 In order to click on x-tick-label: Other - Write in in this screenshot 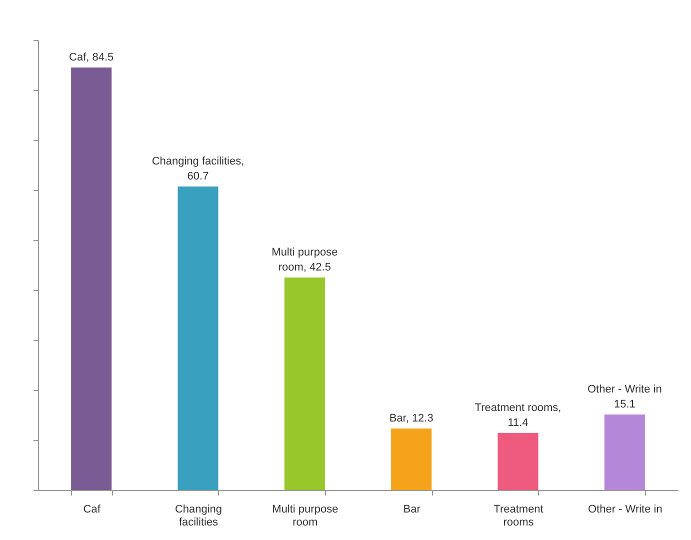, I will do `click(625, 510)`.